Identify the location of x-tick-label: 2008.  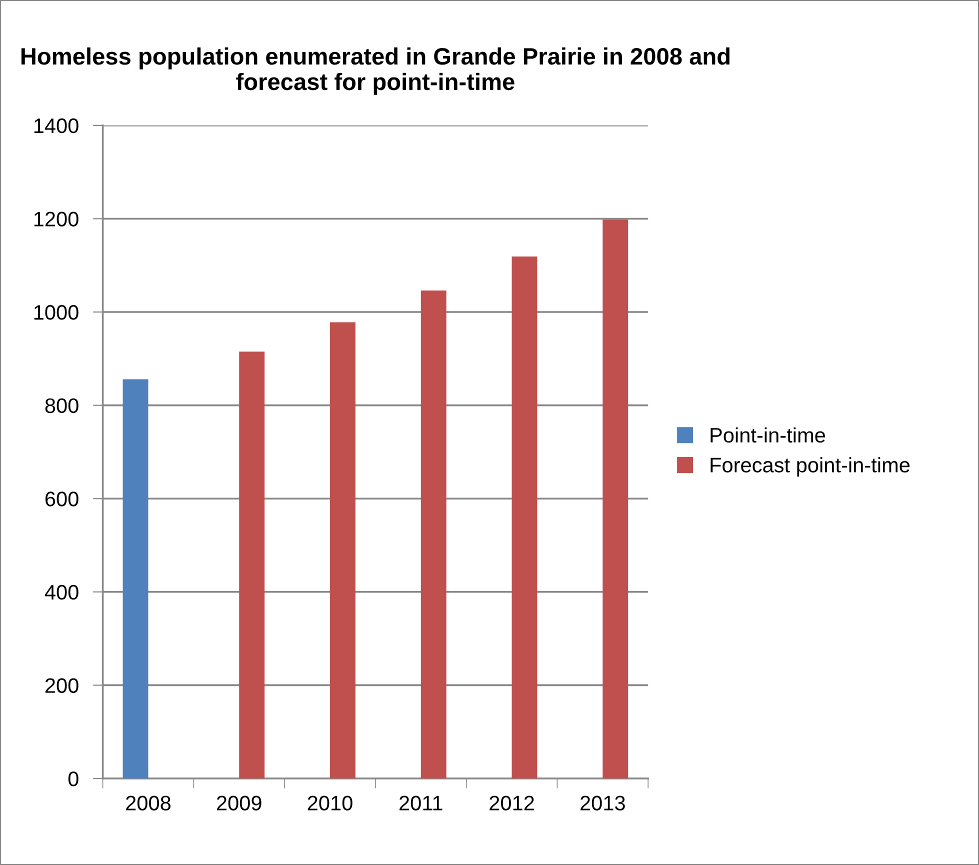
(148, 803).